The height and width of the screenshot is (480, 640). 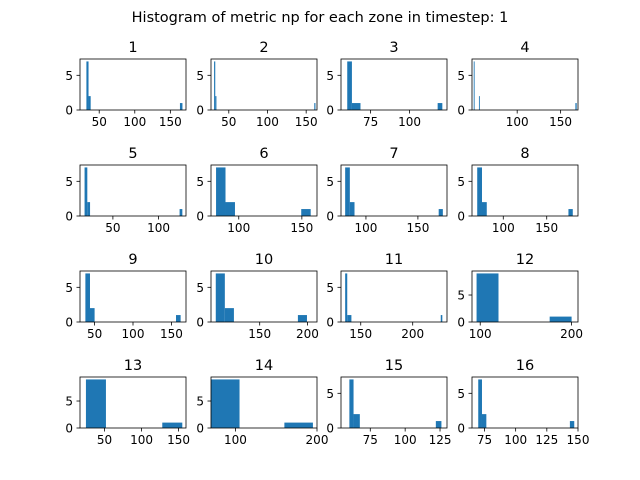 I want to click on subplot-zone-9: 9 50 100 150 0 5, so click(x=126, y=296).